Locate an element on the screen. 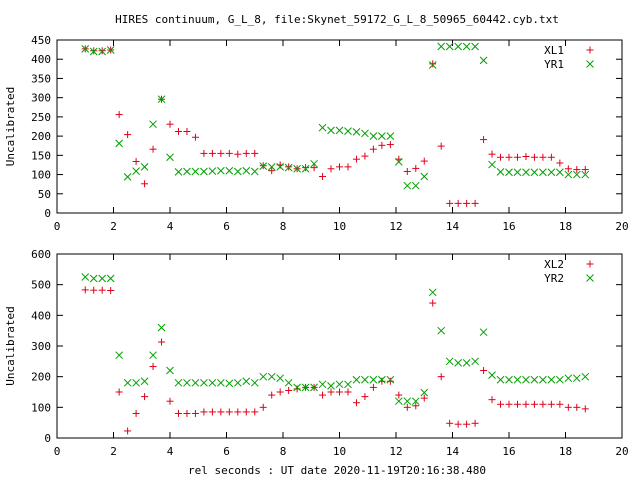 The image size is (640, 485). y-tick-label: 350 is located at coordinates (41, 78).